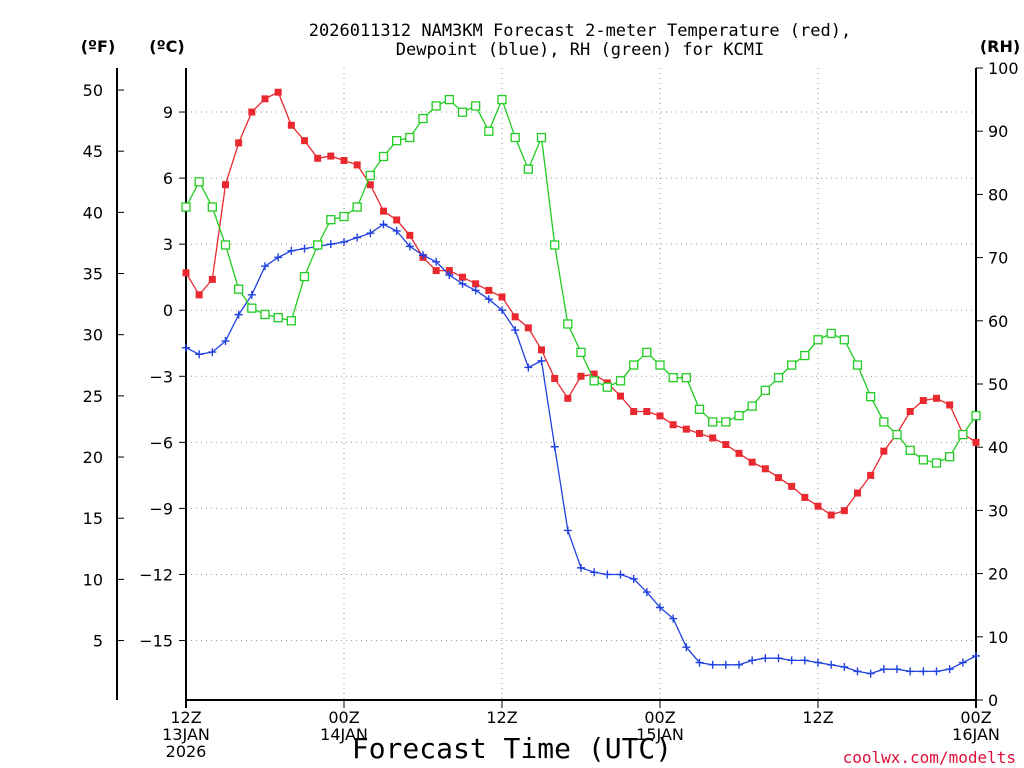  Describe the element at coordinates (580, 50) in the screenshot. I see `chart-title-line-2: Dewpoint (blue), RH (green) for KCMI` at that location.